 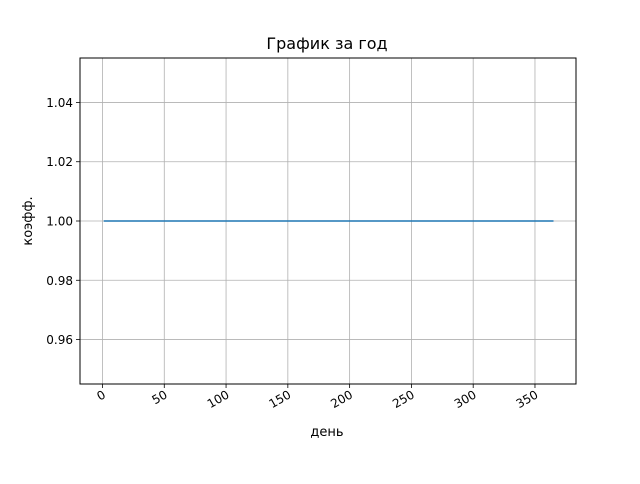 I want to click on y-tick-label: 1.00, so click(x=59, y=222).